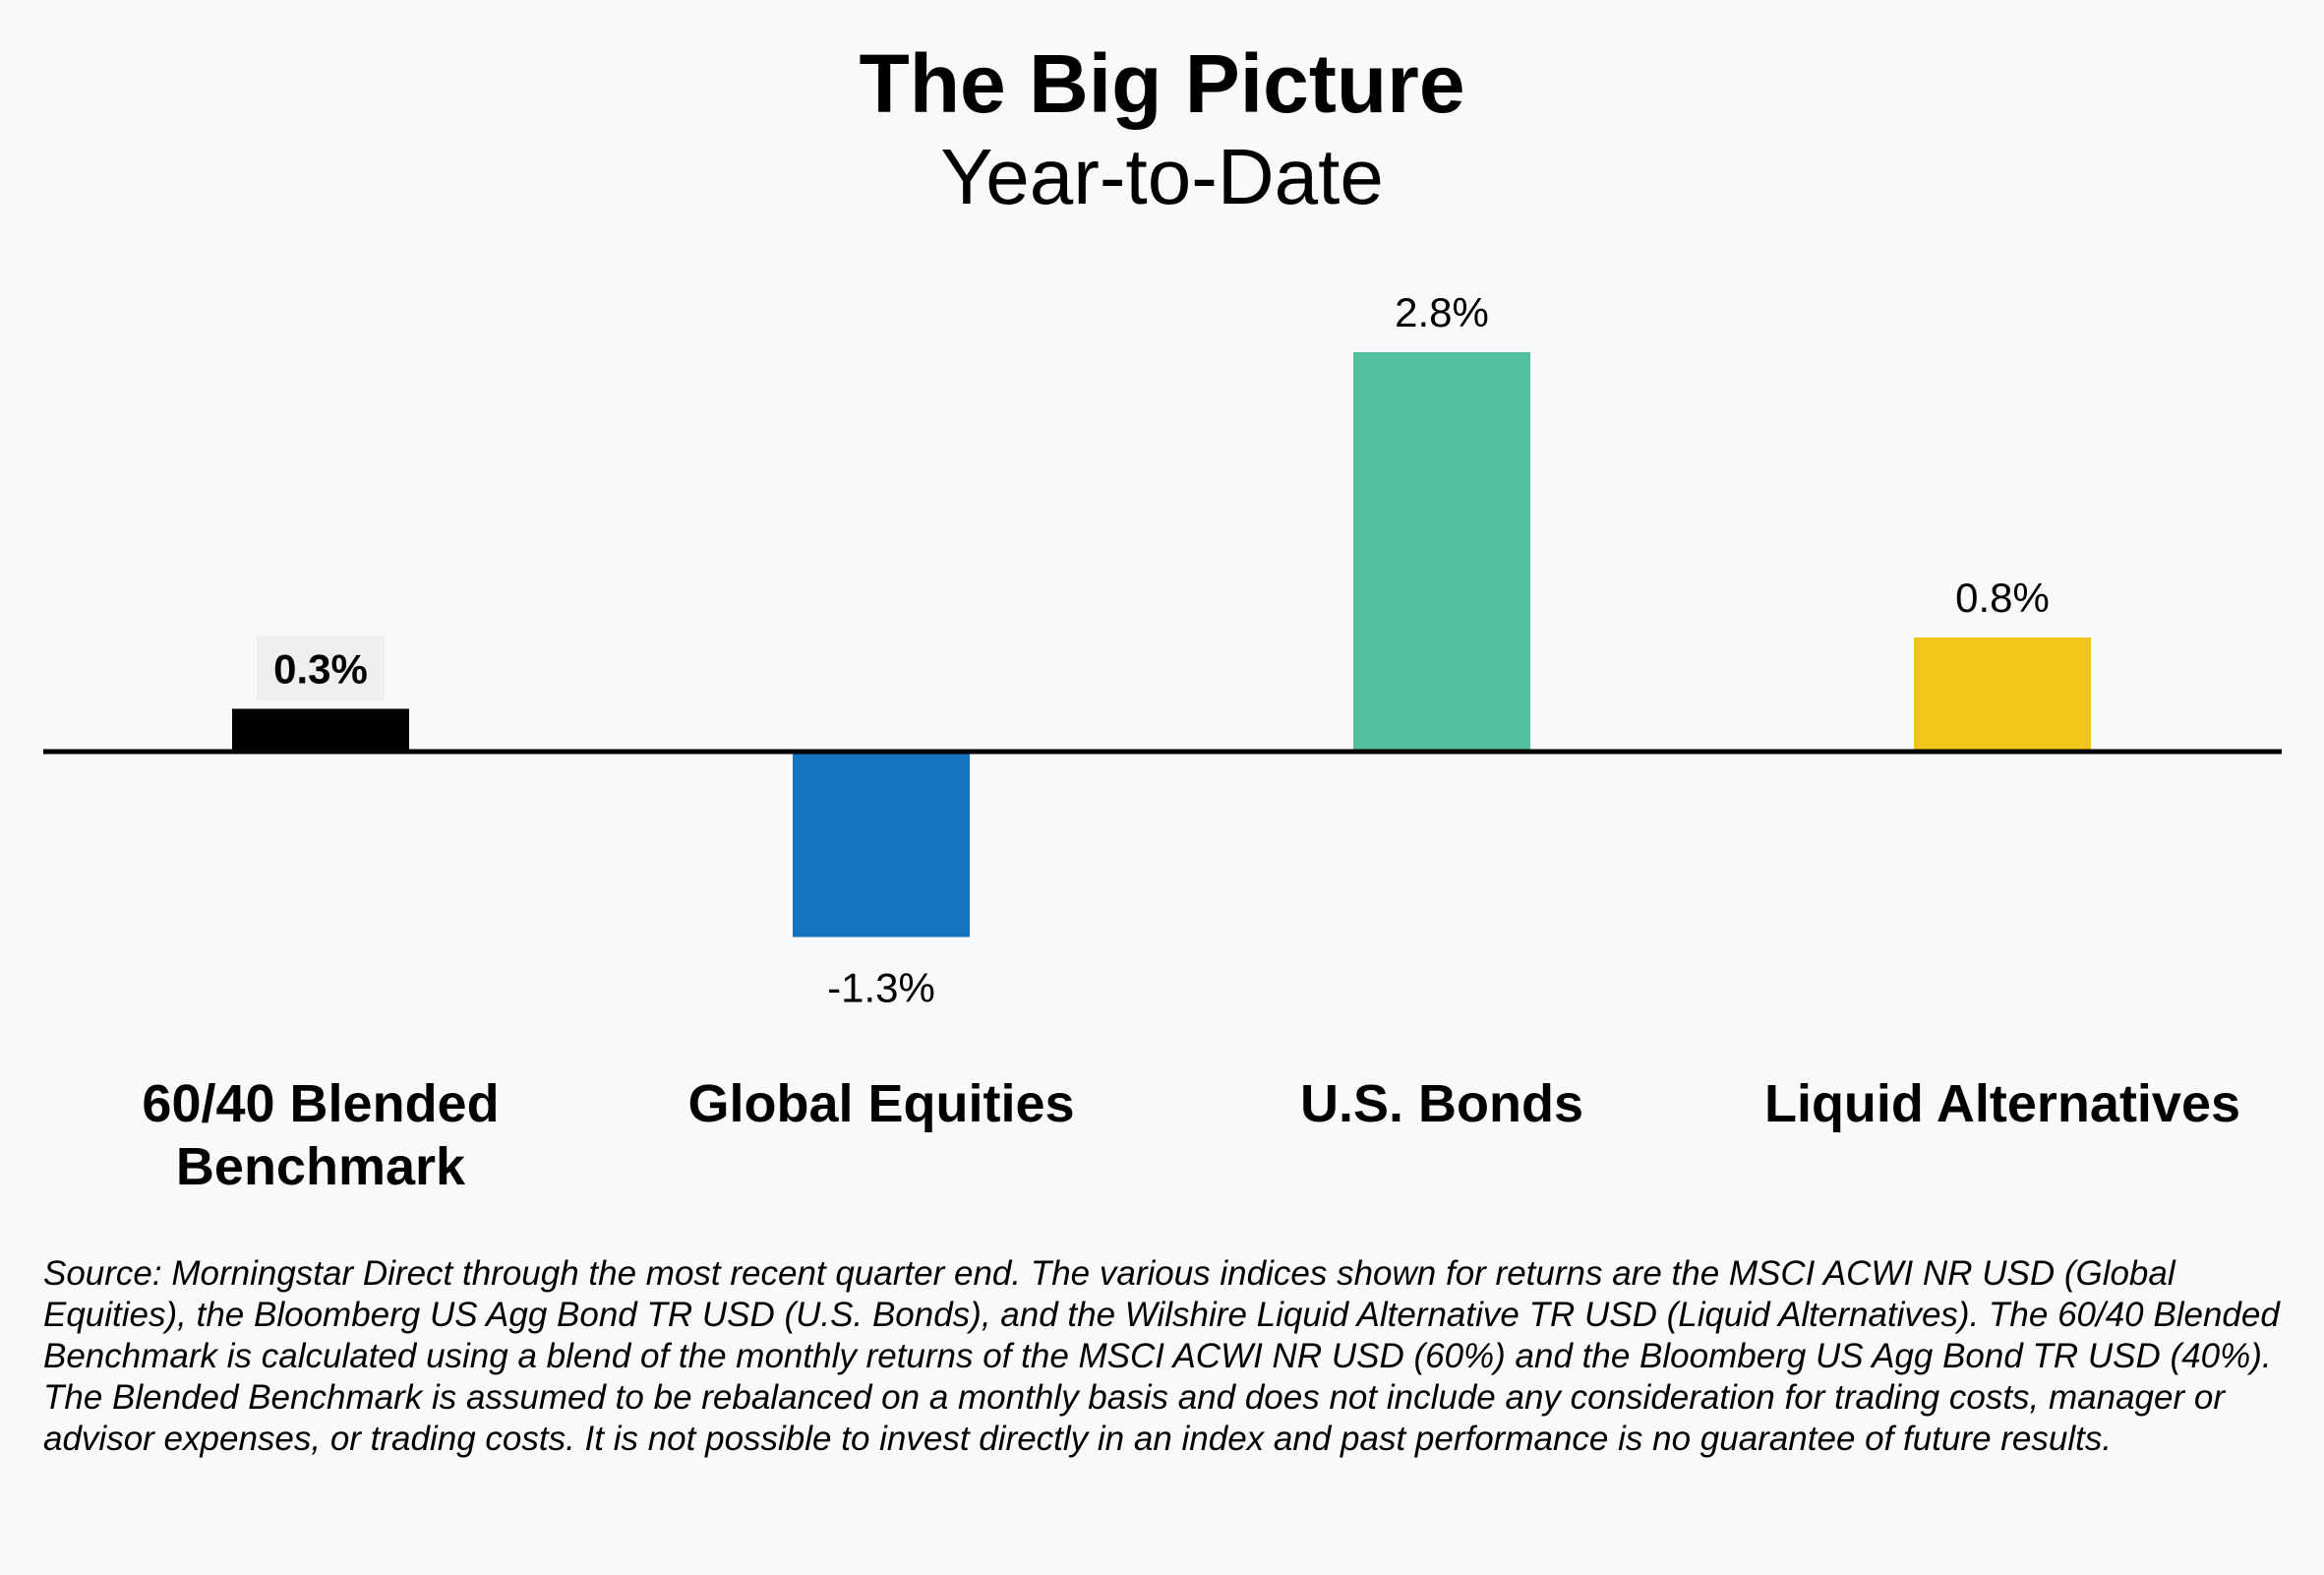  I want to click on bar-blended-benchmark, so click(320, 730).